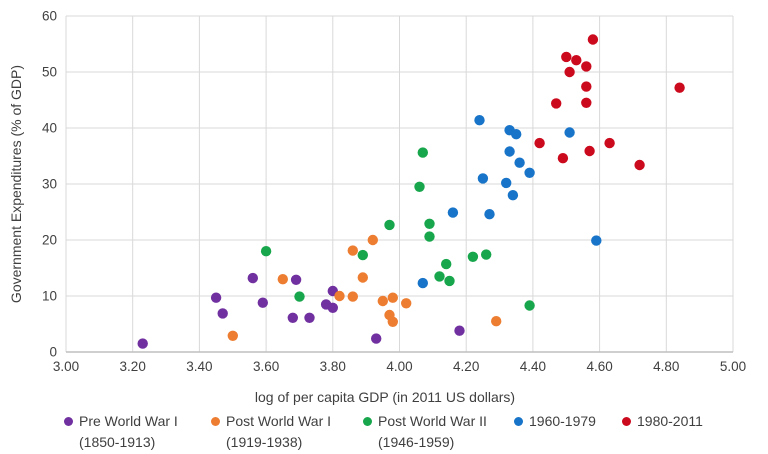 This screenshot has width=768, height=454. I want to click on x-tick-label: 3.00, so click(66, 366).